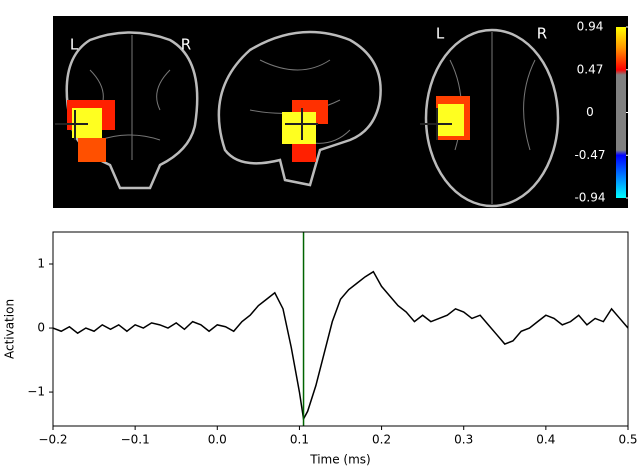  I want to click on x-axis-label: Time (ms), so click(340, 460).